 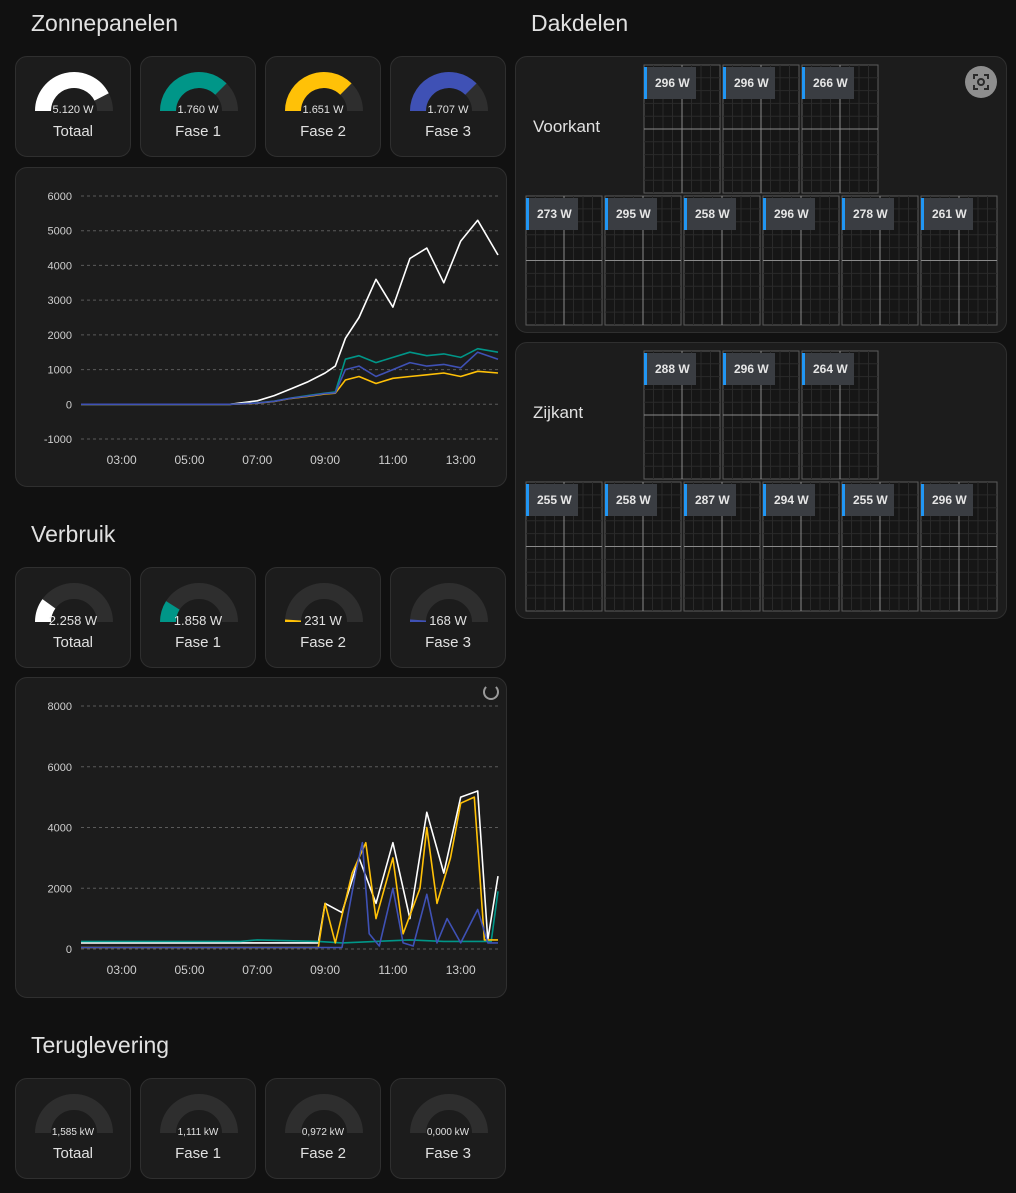 I want to click on return-gauge-fase-1: 1,111 kW Fase 1, so click(x=198, y=1128).